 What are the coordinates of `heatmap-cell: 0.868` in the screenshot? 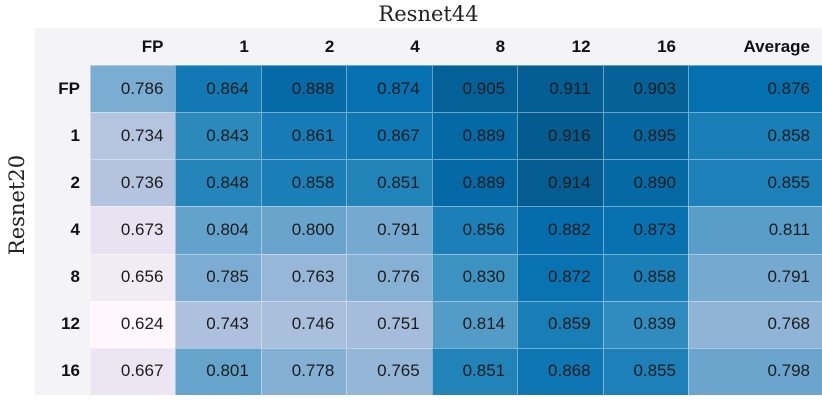 It's located at (560, 371).